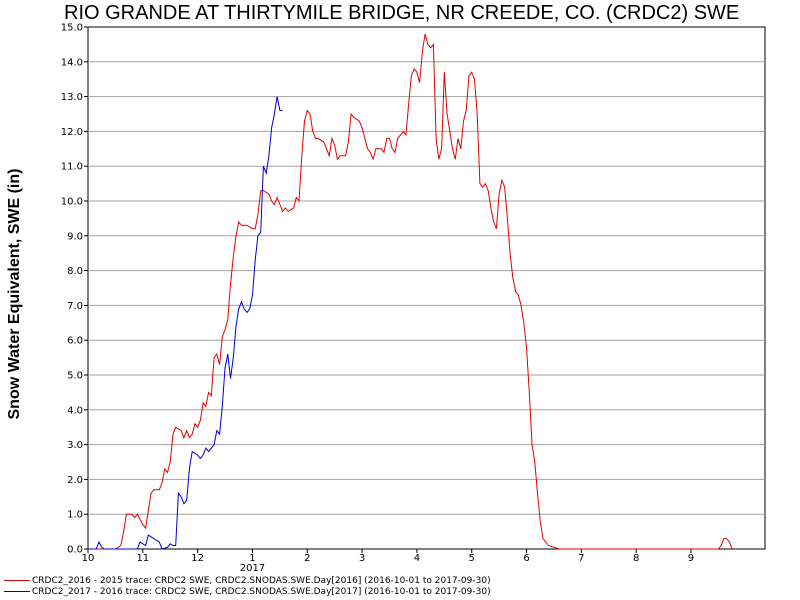 The image size is (800, 600). Describe the element at coordinates (72, 132) in the screenshot. I see `y-tick-label: 12.0` at that location.